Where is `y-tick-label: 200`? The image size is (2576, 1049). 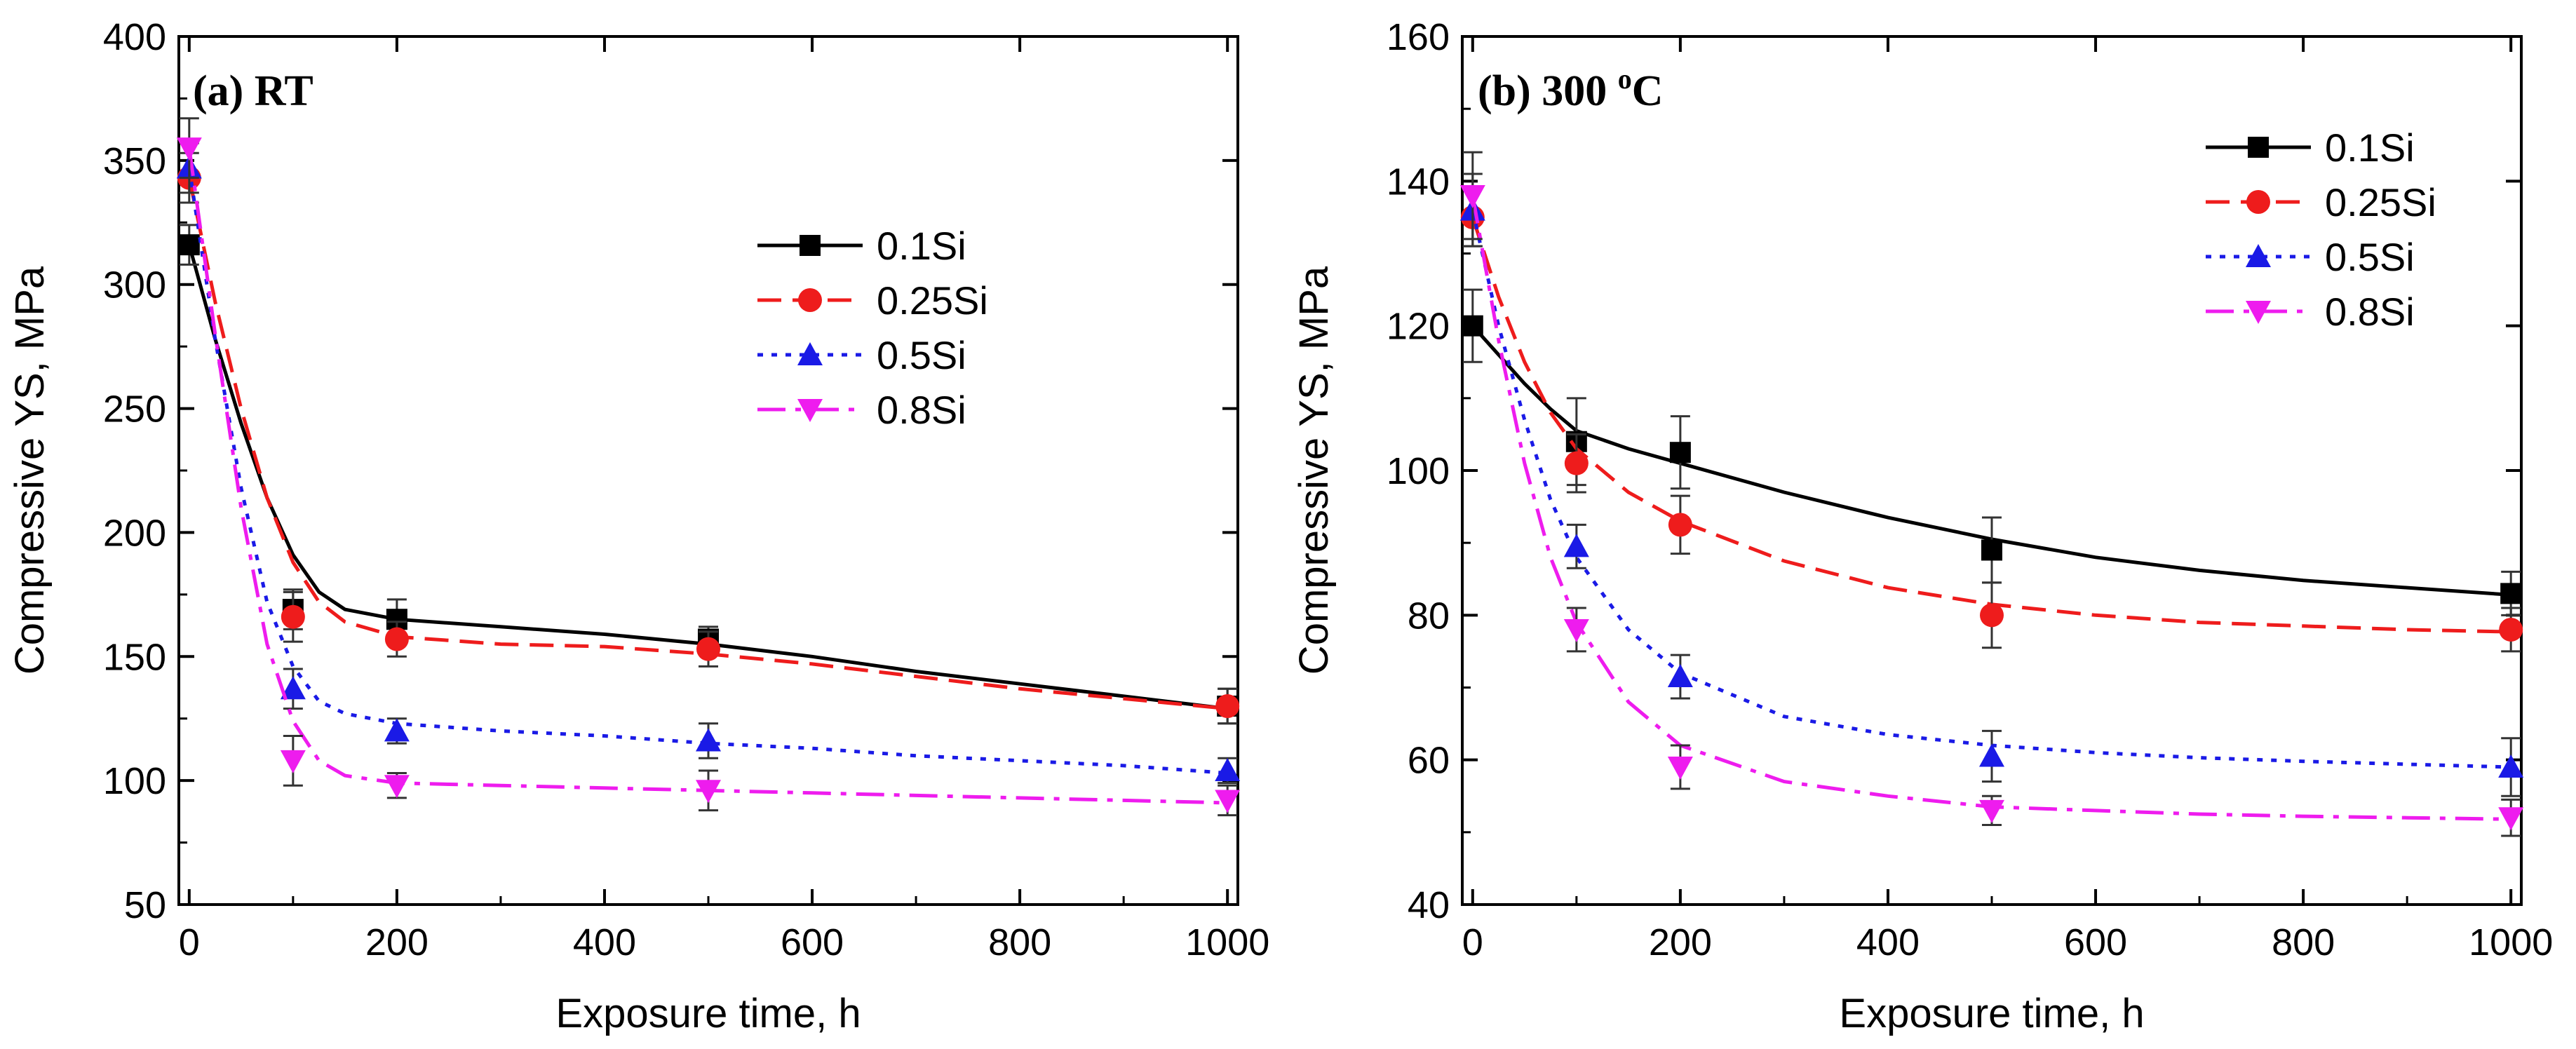
y-tick-label: 200 is located at coordinates (134, 533).